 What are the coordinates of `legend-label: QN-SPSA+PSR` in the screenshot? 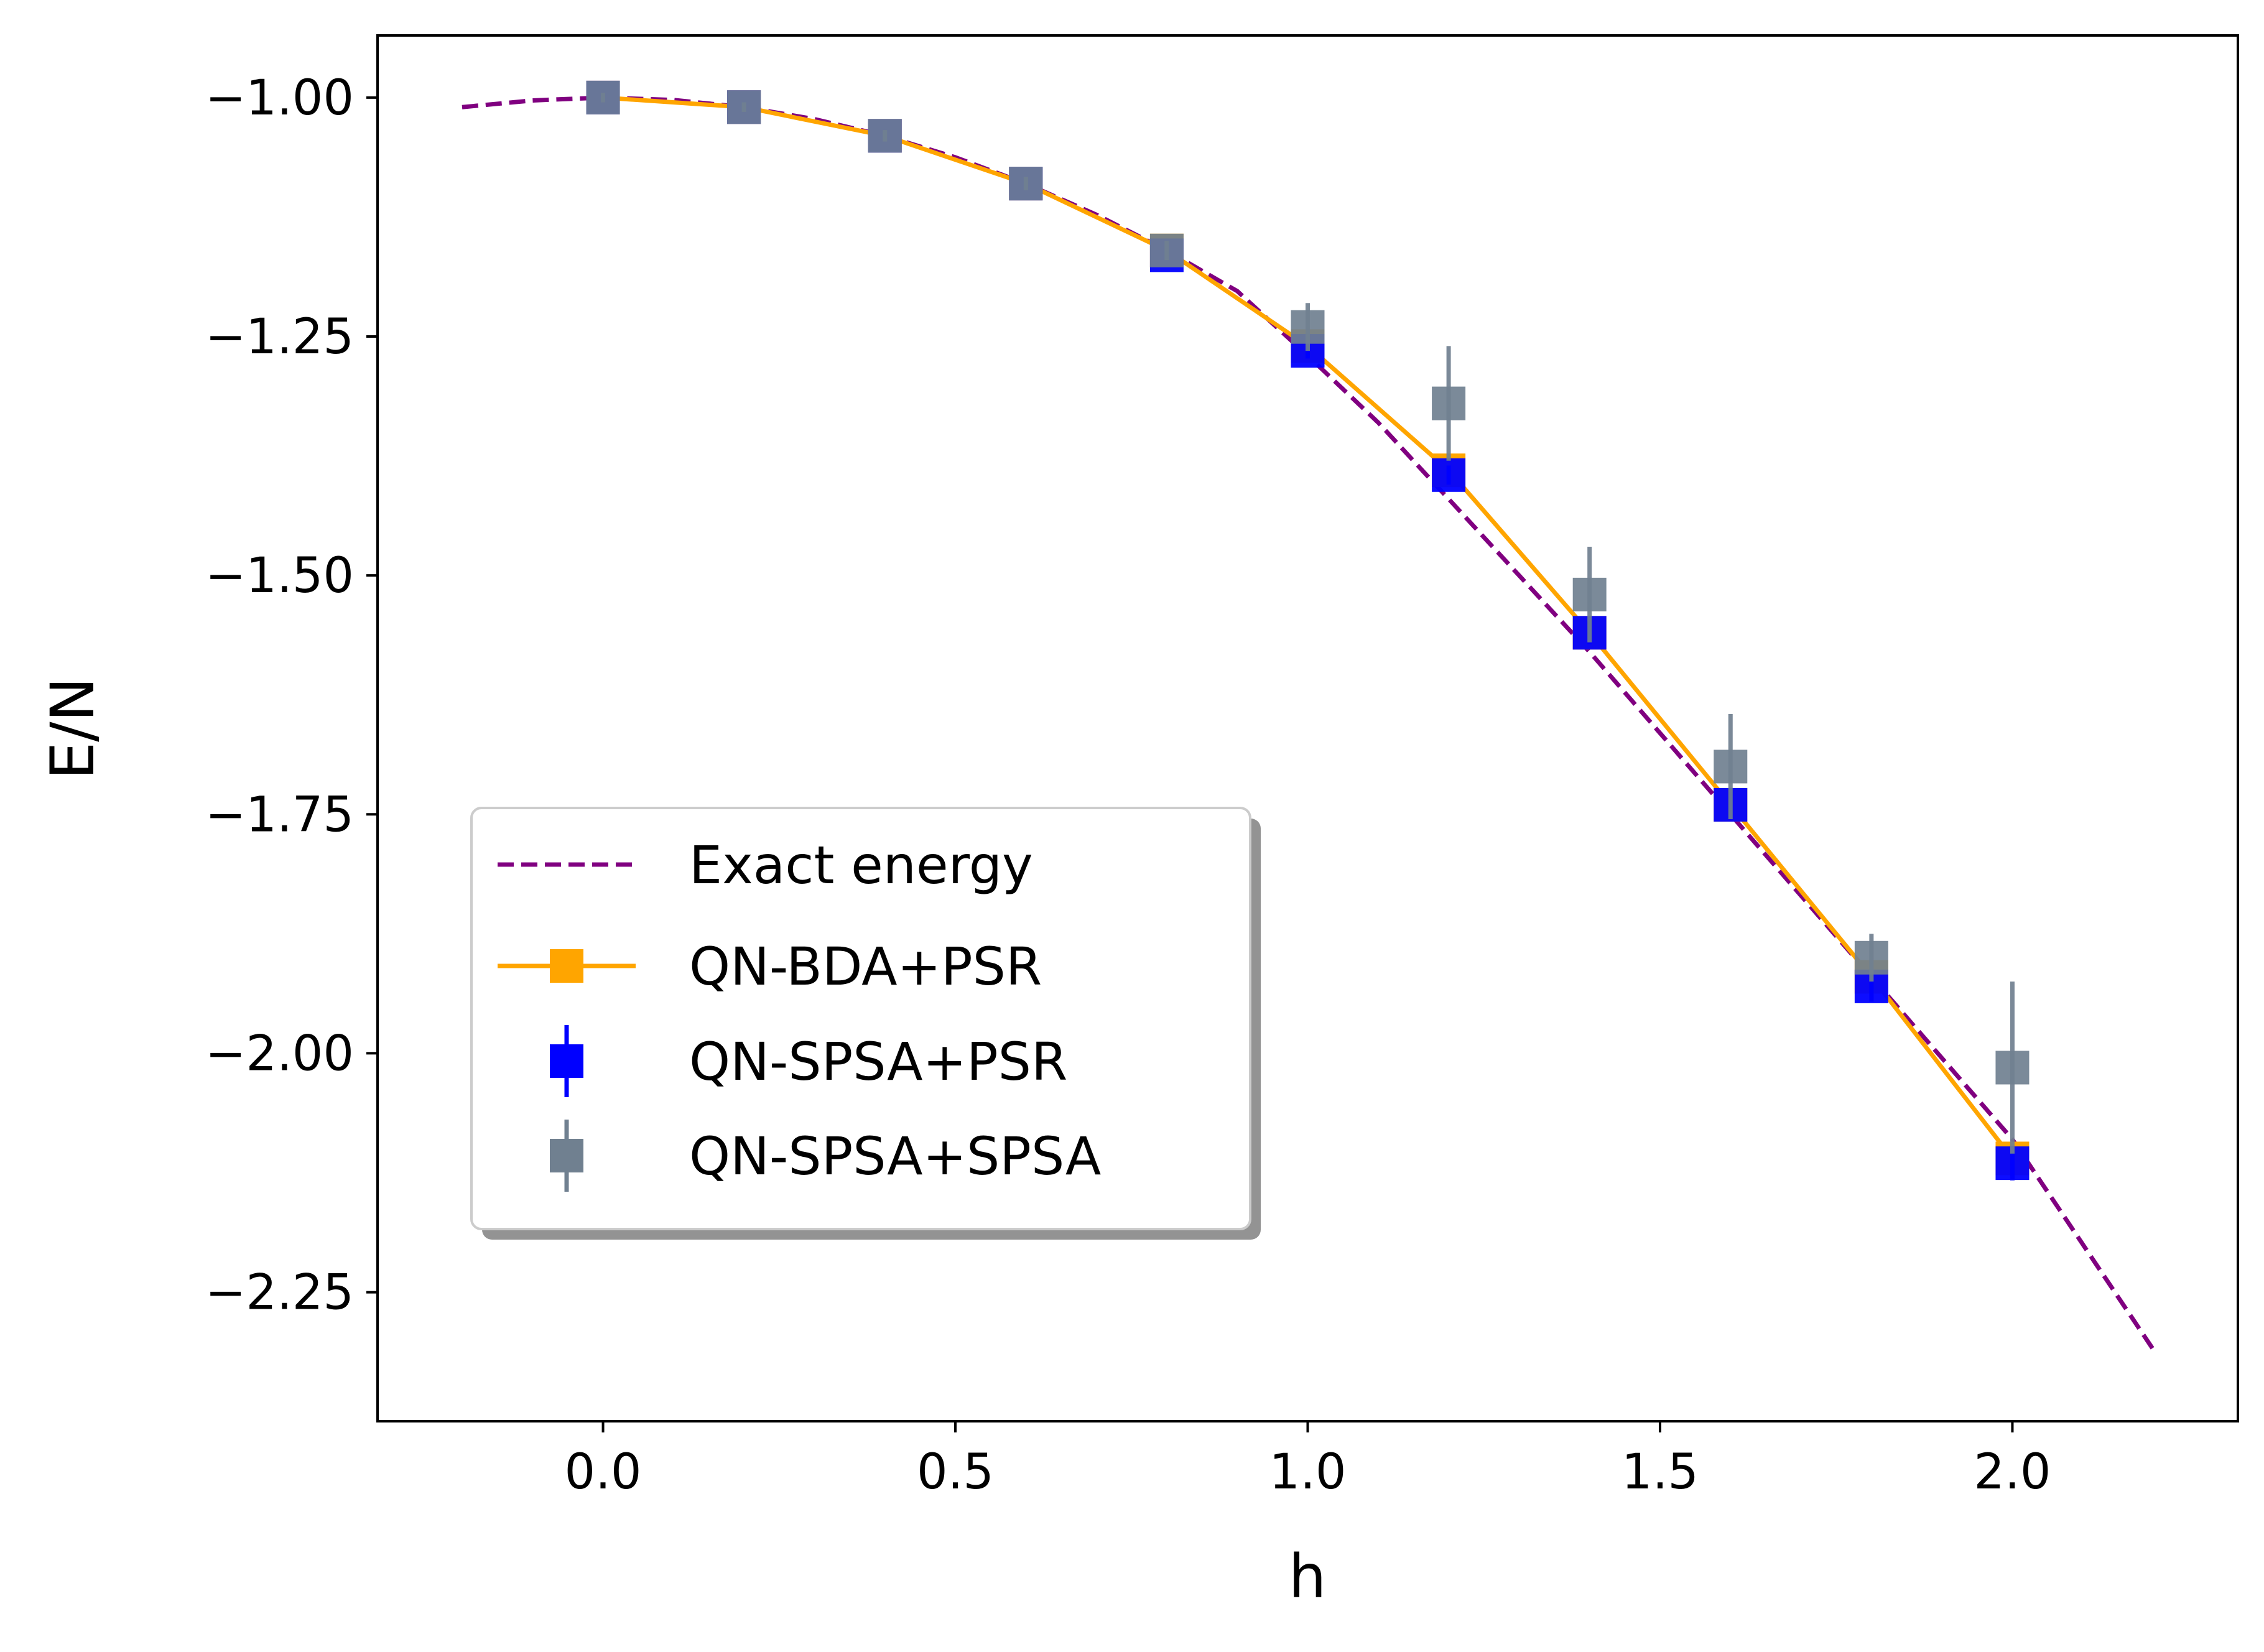 It's located at (878, 1061).